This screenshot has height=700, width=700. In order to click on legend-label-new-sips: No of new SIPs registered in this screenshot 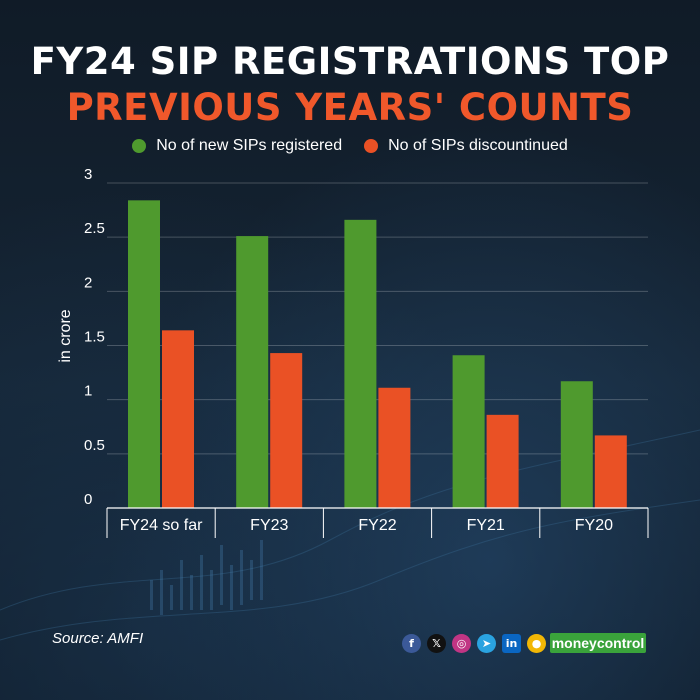, I will do `click(249, 145)`.